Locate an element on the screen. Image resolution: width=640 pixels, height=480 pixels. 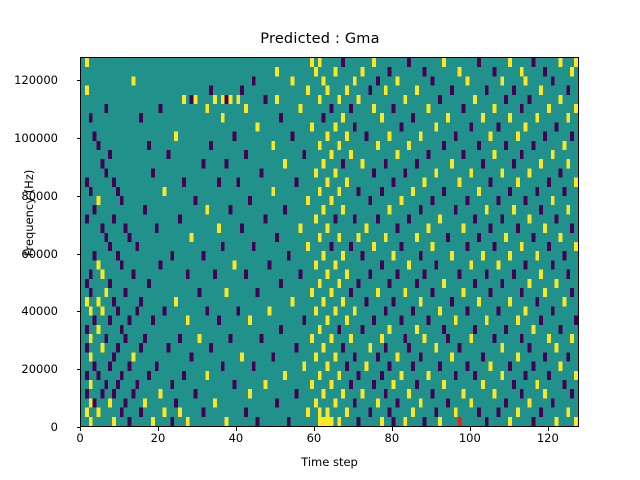
x-tick-label: 120 is located at coordinates (547, 438).